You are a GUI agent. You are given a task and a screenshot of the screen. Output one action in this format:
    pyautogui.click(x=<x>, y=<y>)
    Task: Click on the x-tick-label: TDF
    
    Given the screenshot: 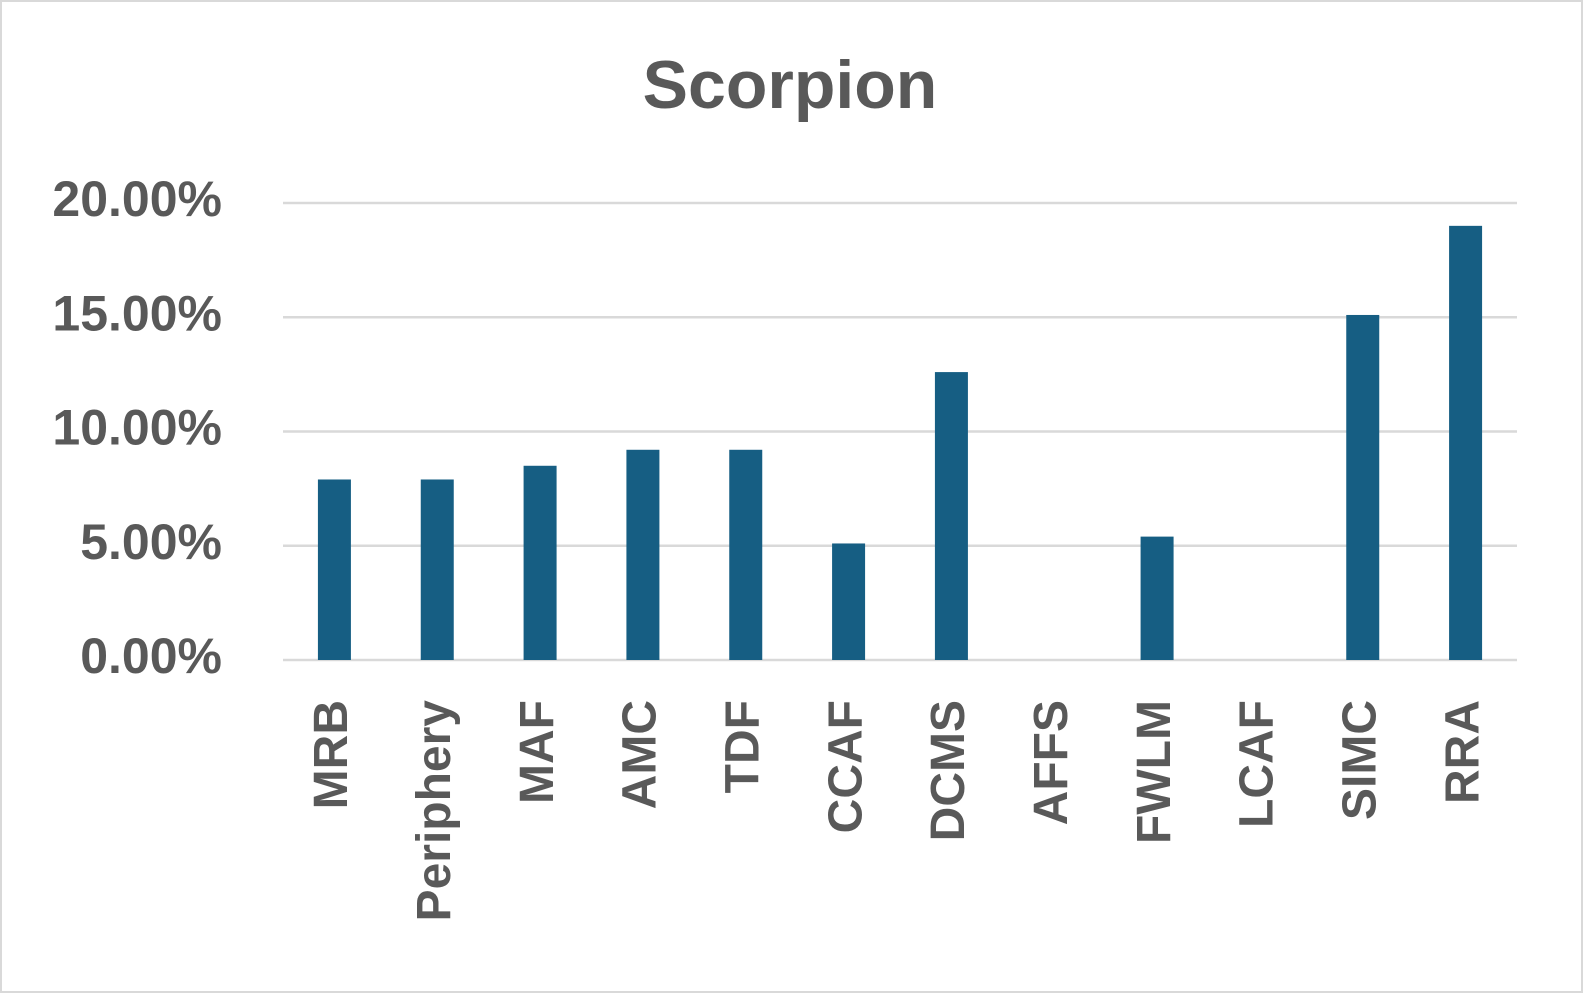 What is the action you would take?
    pyautogui.click(x=742, y=746)
    